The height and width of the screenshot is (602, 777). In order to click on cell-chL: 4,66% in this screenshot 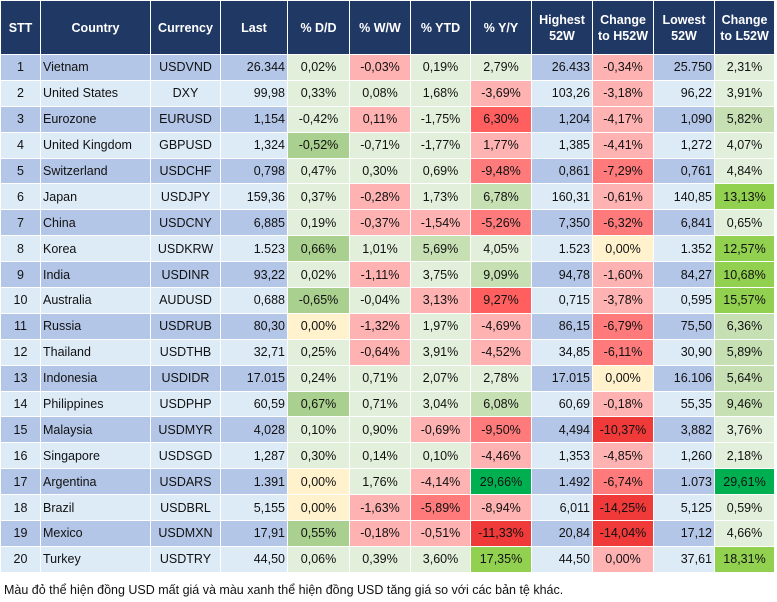, I will do `click(744, 533)`.